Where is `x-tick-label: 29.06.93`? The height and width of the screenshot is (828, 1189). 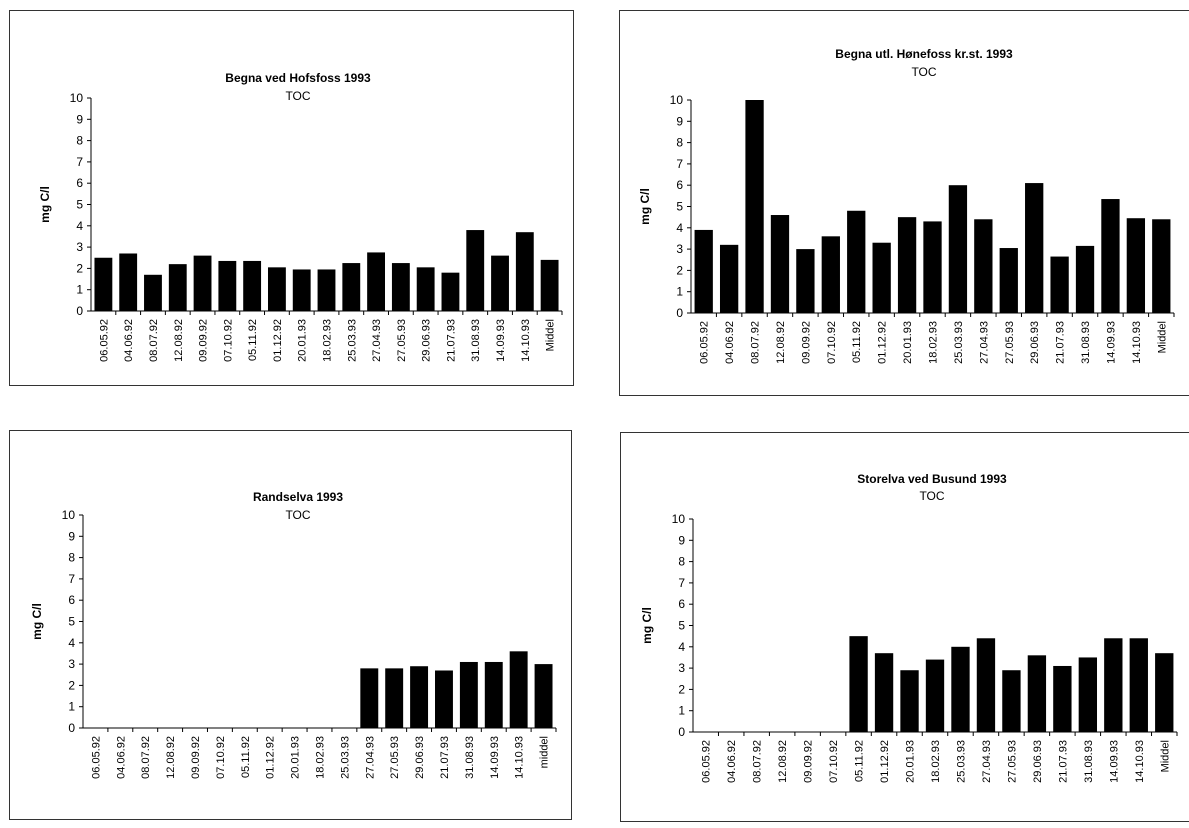
x-tick-label: 29.06.93 is located at coordinates (1038, 761).